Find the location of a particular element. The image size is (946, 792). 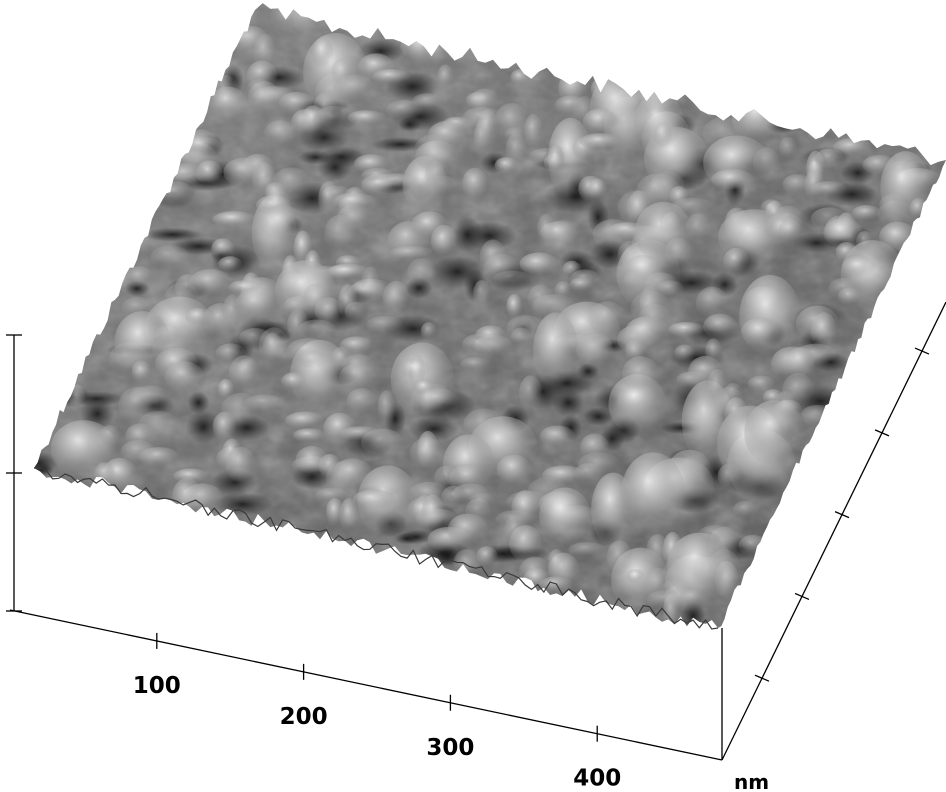

z-axis-ticks is located at coordinates (14, 473).